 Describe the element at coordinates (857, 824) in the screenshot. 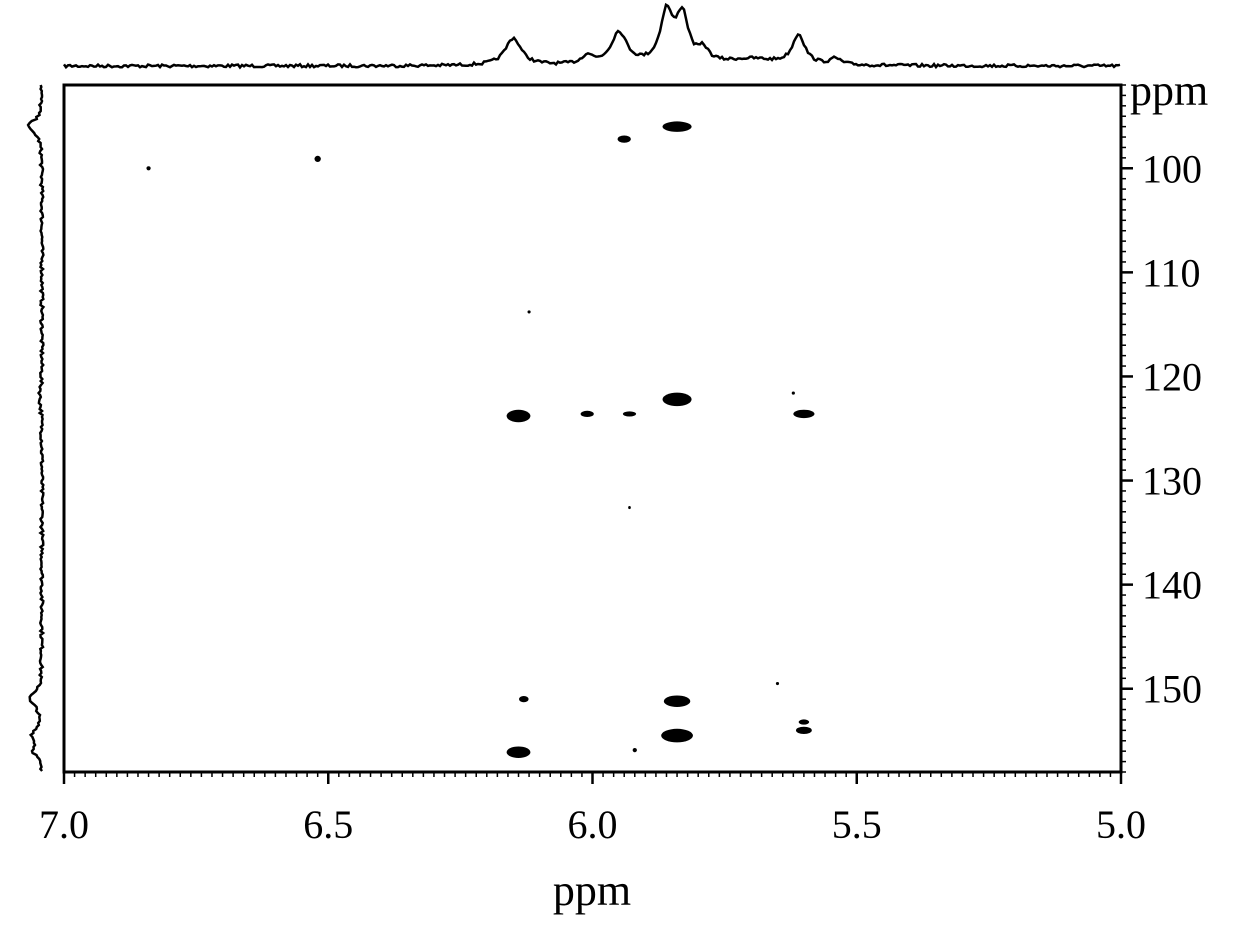

I see `x-tick-label: 5.5` at that location.